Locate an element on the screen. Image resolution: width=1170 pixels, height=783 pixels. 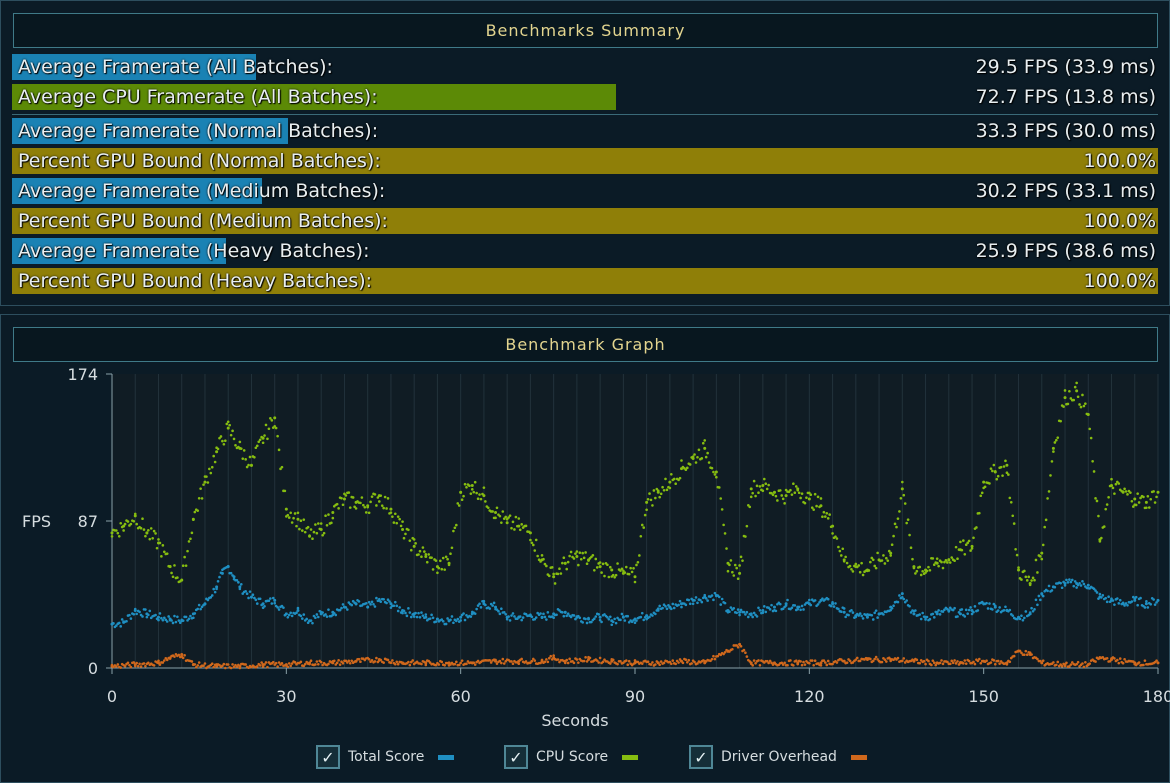
x-tick-label: 0 is located at coordinates (112, 696).